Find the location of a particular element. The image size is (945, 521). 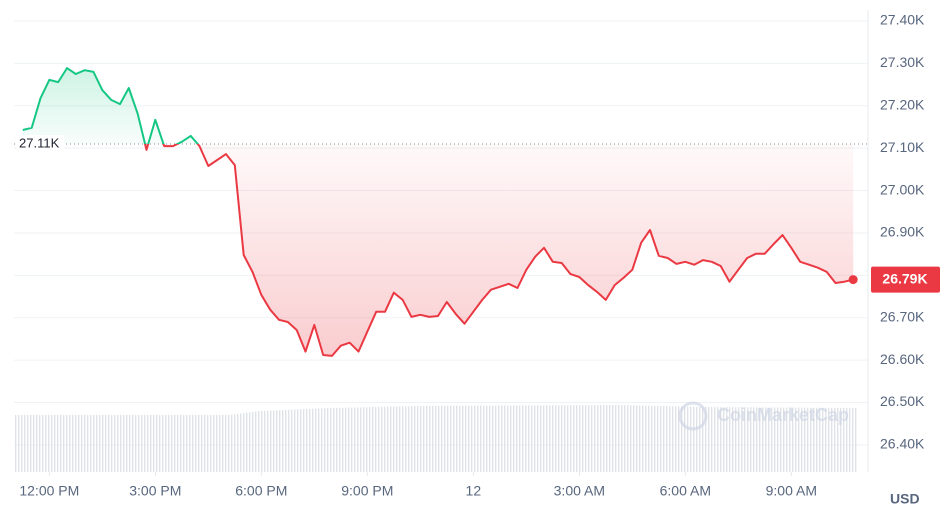

x-tick-label: 12 is located at coordinates (474, 491).